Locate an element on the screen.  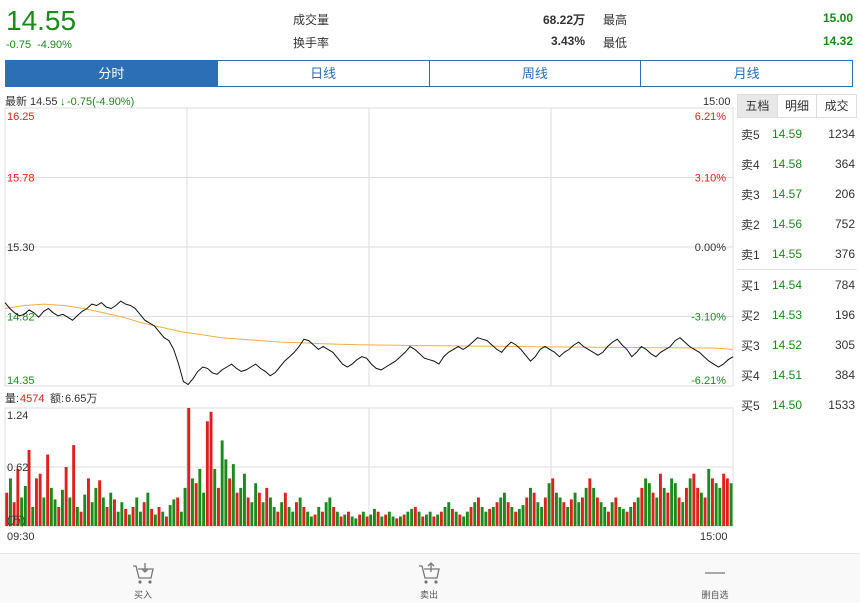
sell-button: 卖出 is located at coordinates (429, 580).